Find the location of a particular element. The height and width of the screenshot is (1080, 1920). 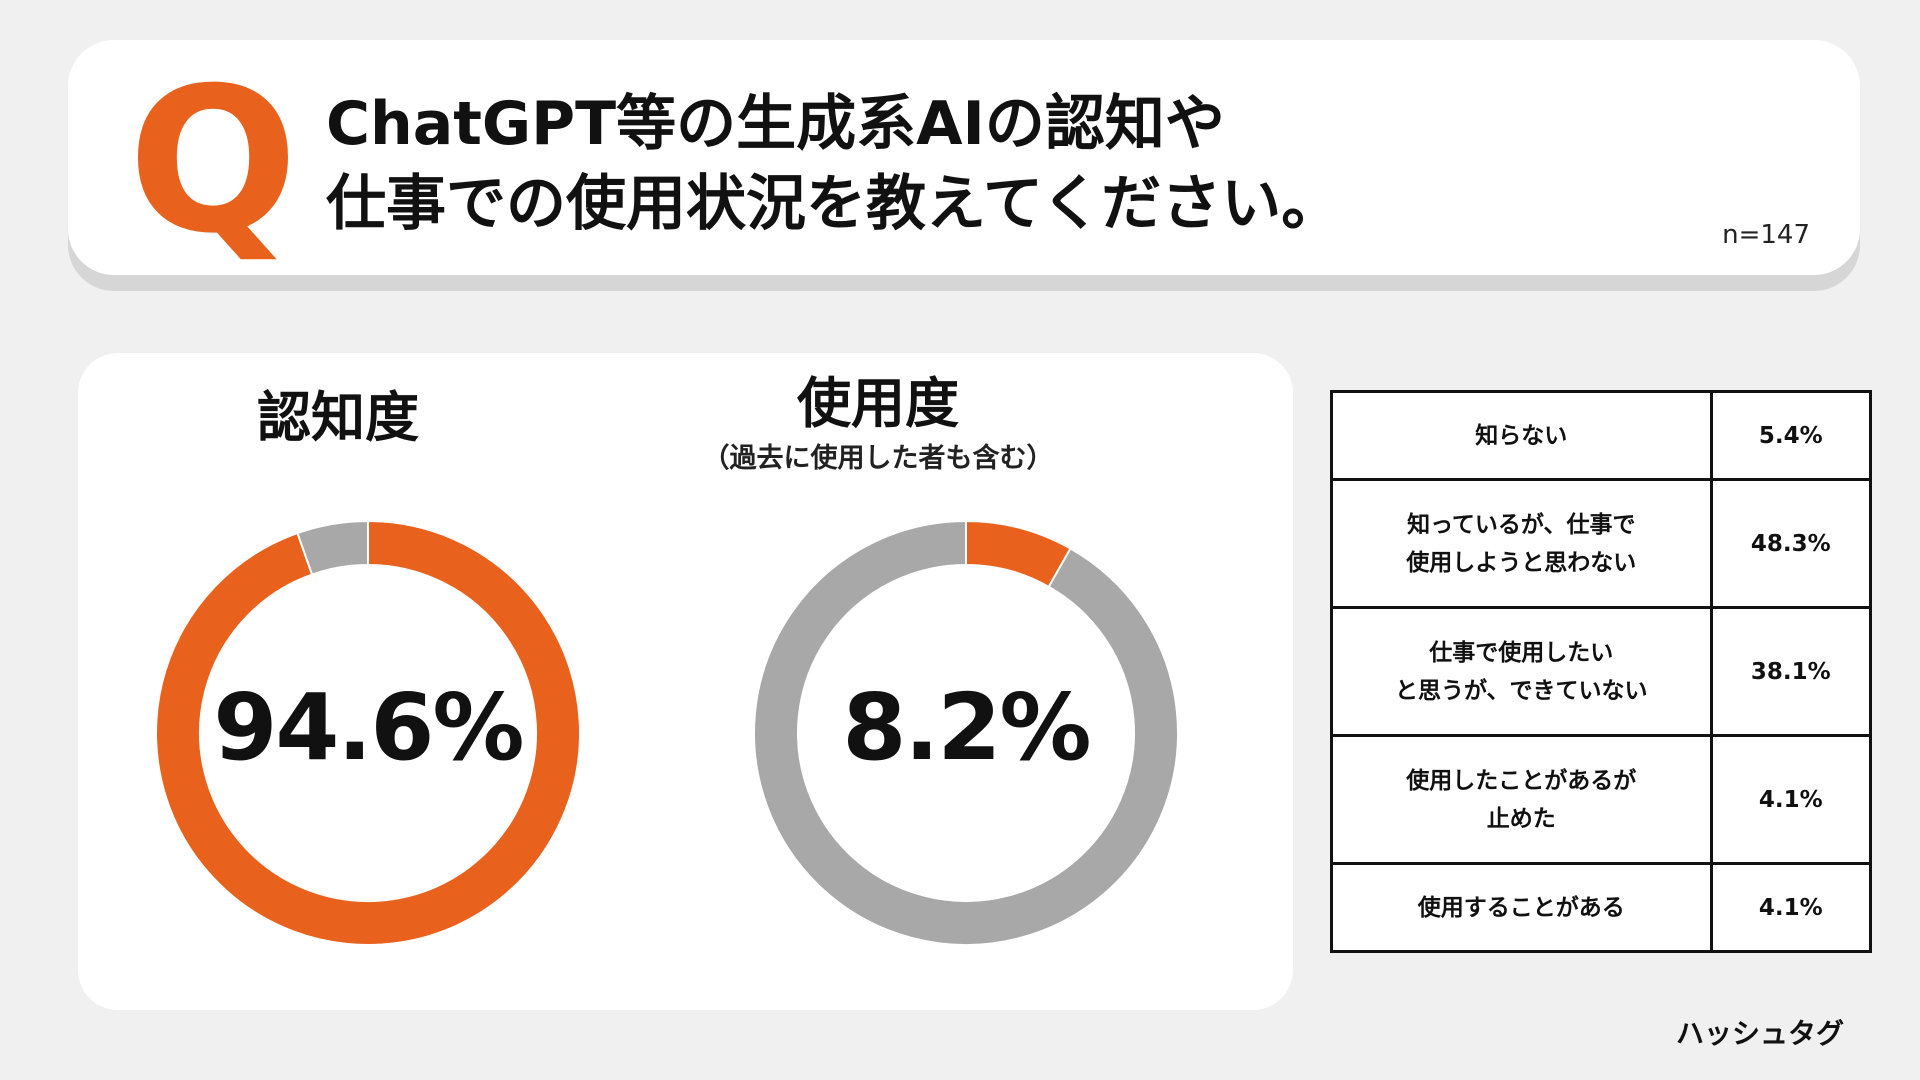

table-cell-value: 38.1% is located at coordinates (1791, 671).